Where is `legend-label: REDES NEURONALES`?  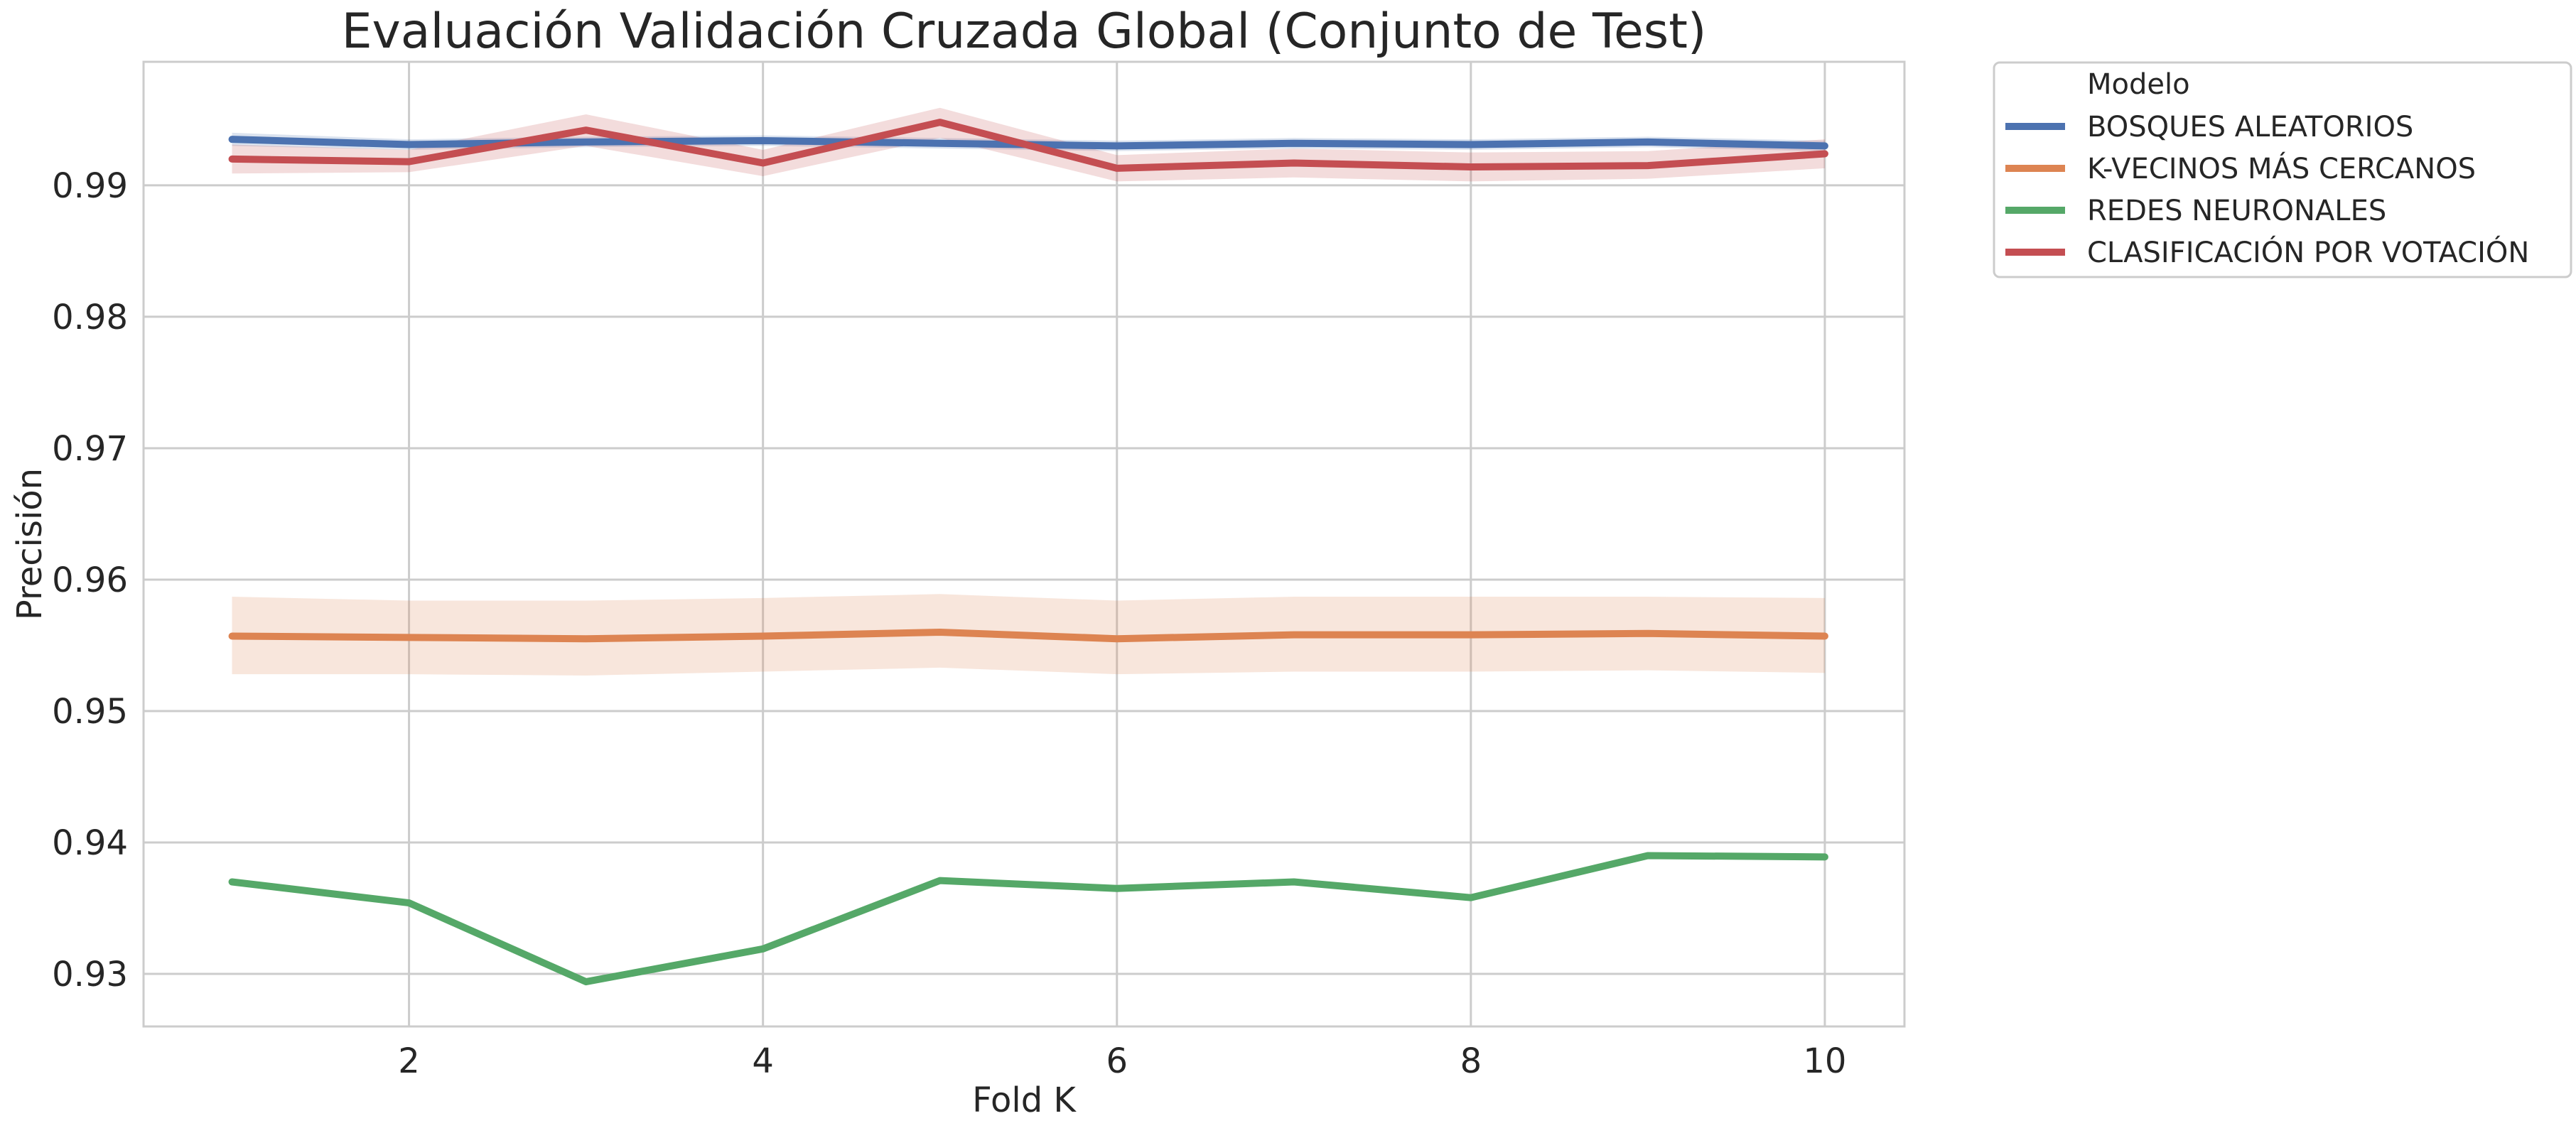 legend-label: REDES NEURONALES is located at coordinates (2236, 211).